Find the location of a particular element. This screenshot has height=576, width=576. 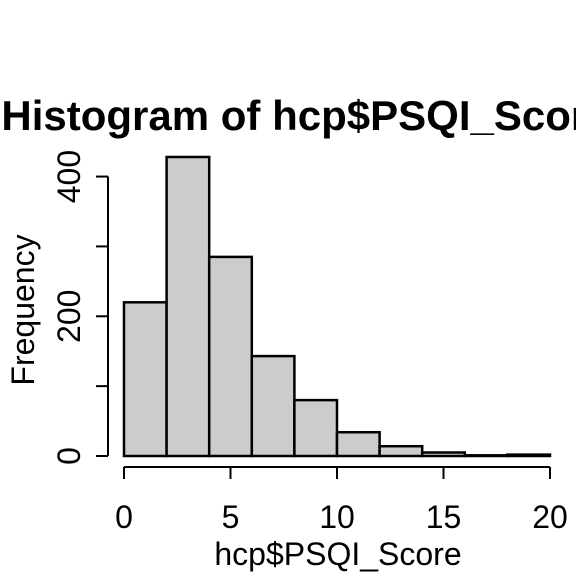

x-tick-label-4: 20 is located at coordinates (550, 517).